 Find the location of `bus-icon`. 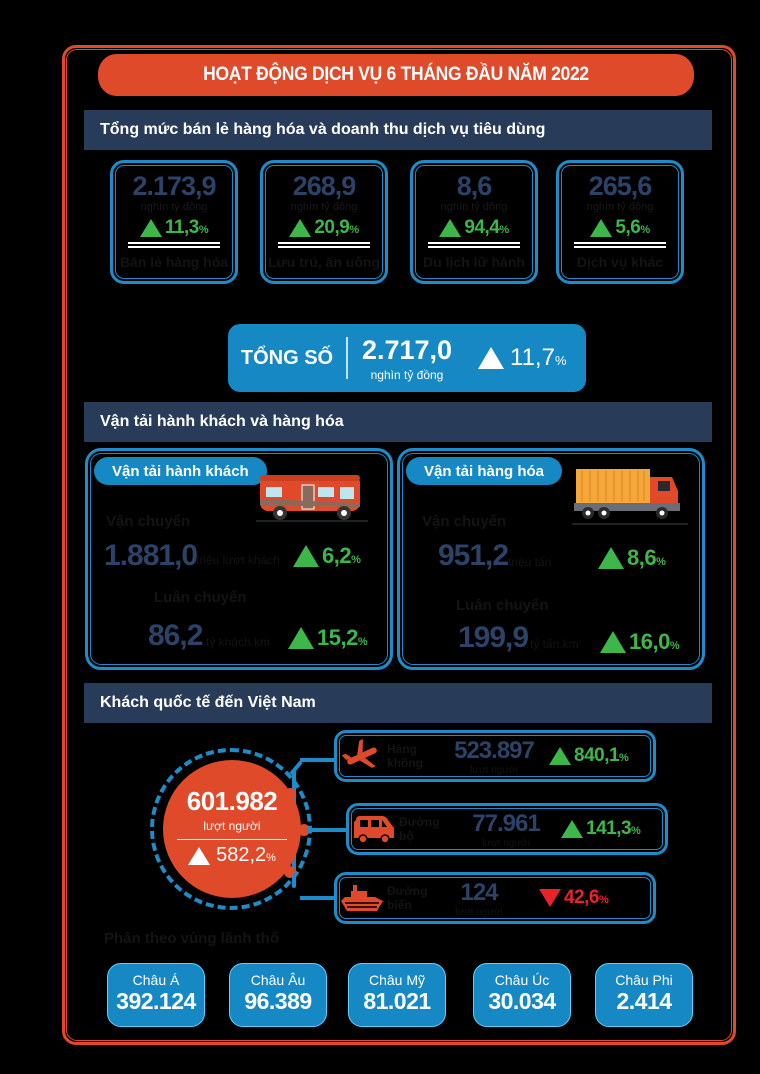

bus-icon is located at coordinates (312, 498).